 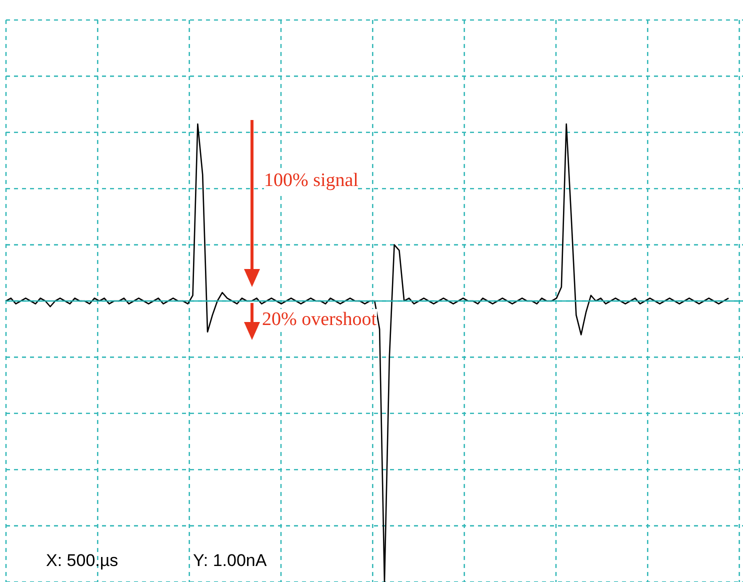 What do you see at coordinates (311, 181) in the screenshot?
I see `annotation: 100% signal` at bounding box center [311, 181].